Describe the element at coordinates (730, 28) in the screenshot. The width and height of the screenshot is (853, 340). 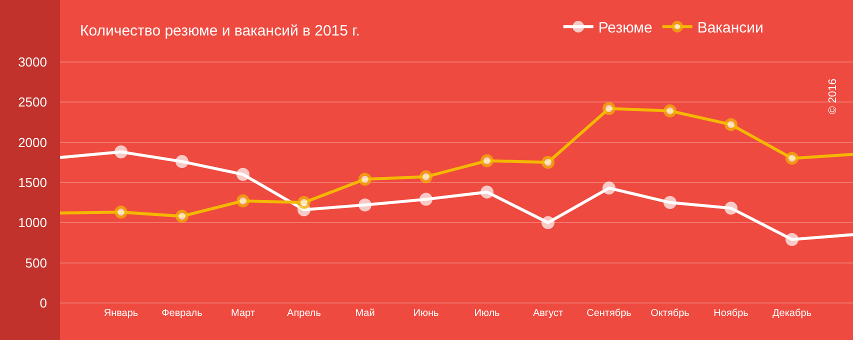
I see `legend-label: Вакансии` at that location.